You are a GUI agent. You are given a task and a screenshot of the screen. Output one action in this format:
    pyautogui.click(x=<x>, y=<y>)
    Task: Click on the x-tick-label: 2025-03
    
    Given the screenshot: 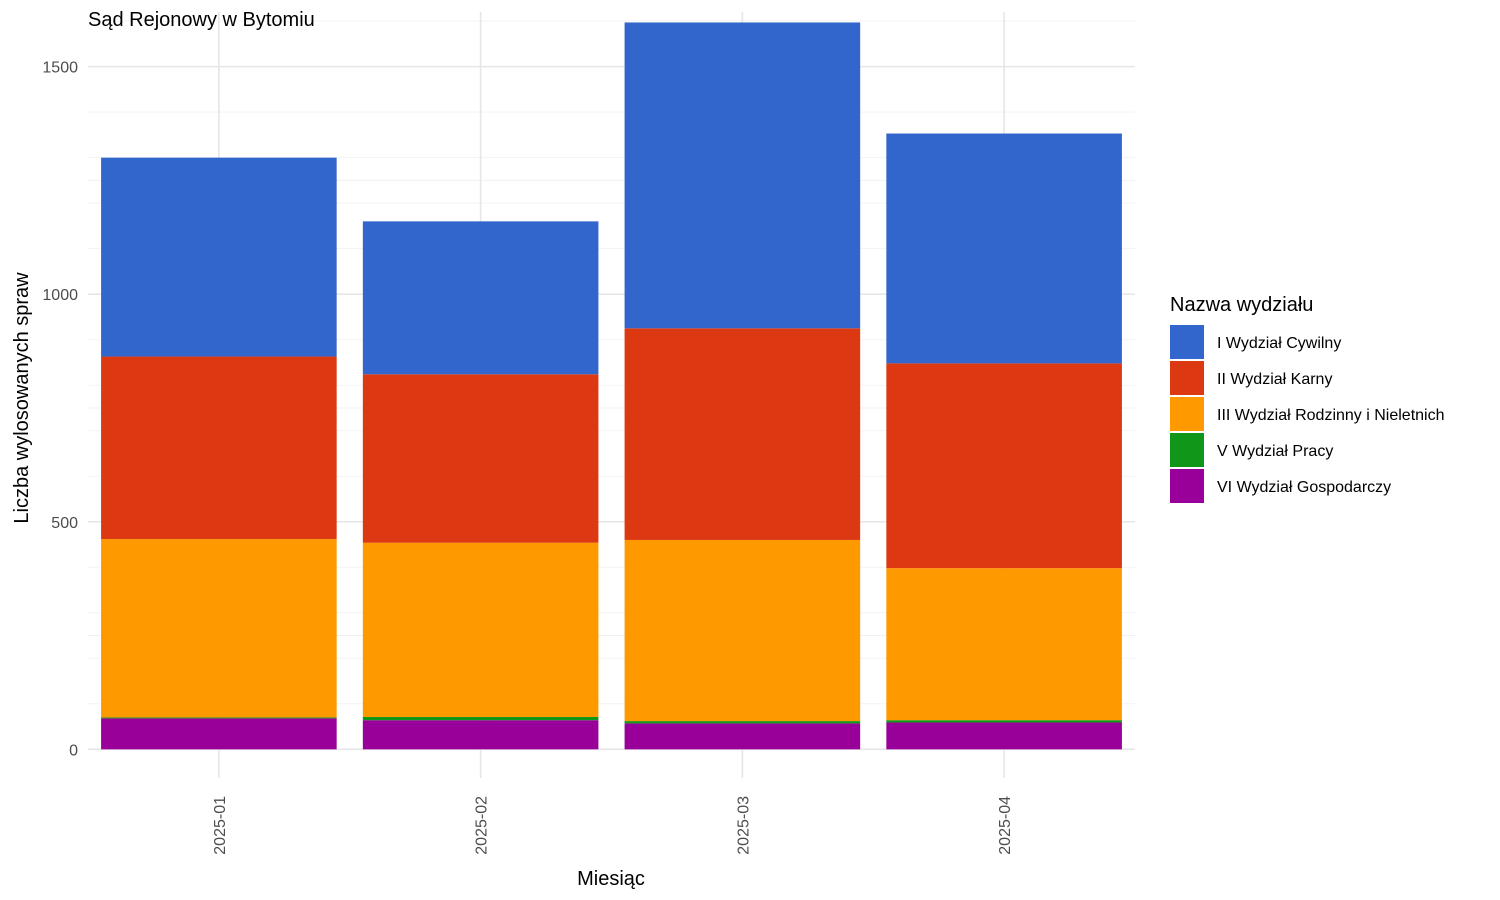 What is the action you would take?
    pyautogui.click(x=743, y=825)
    